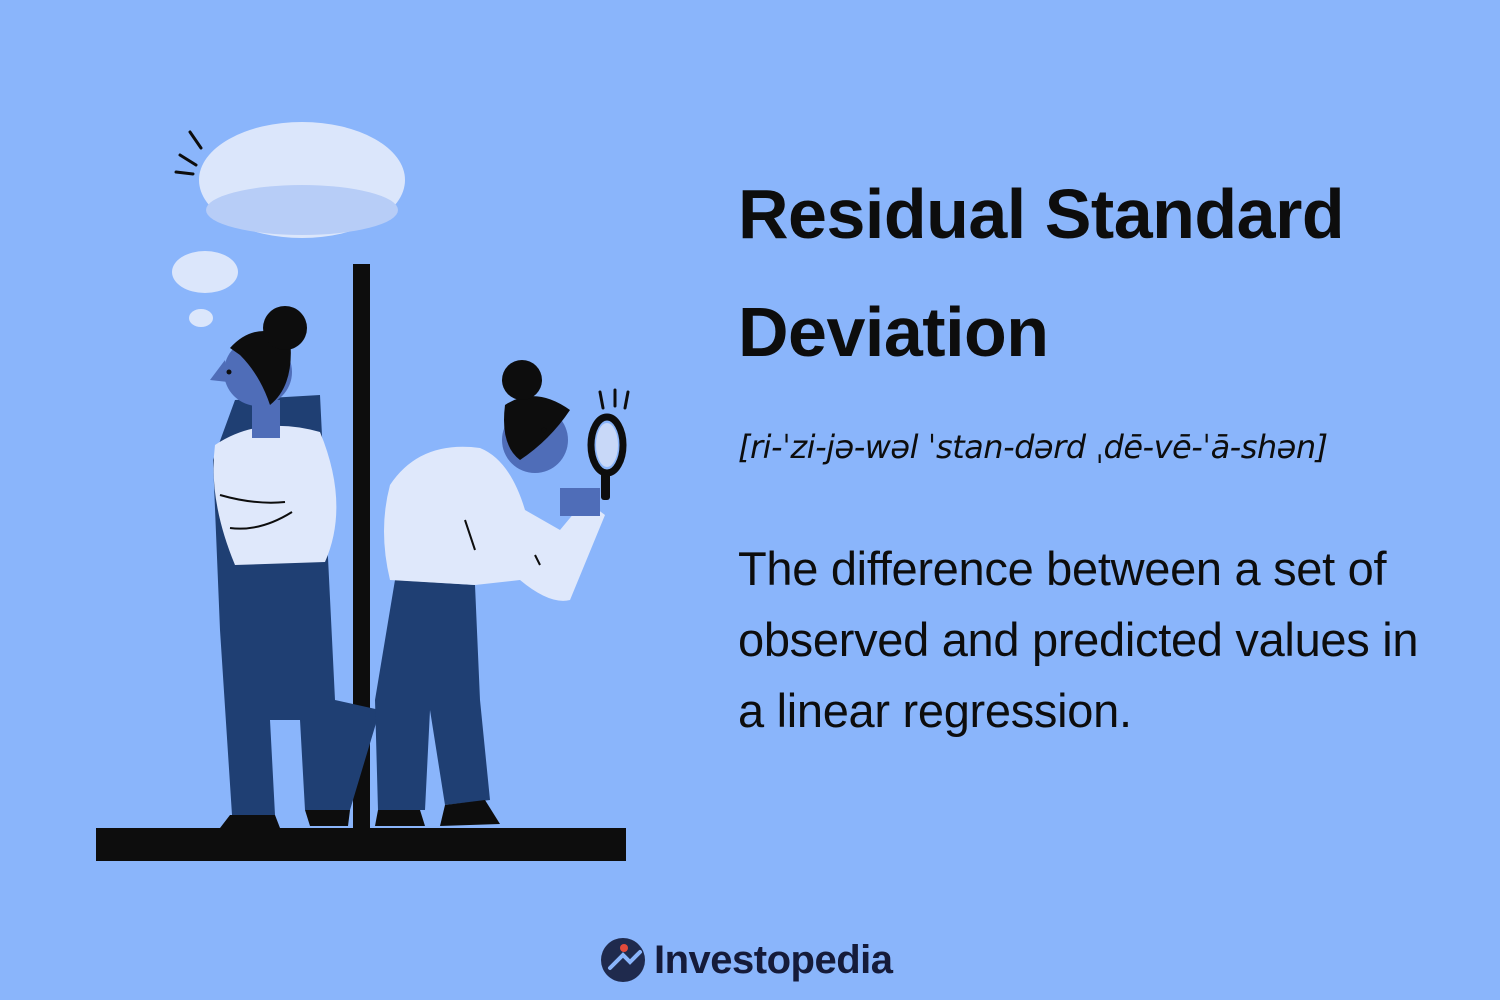  I want to click on left-person-figure, so click(295, 567).